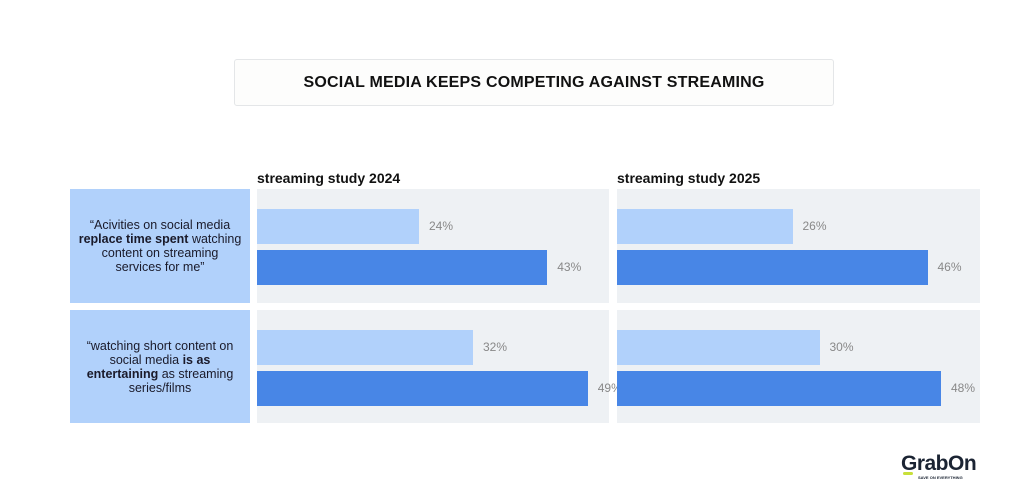 The width and height of the screenshot is (1018, 500). What do you see at coordinates (160, 225) in the screenshot?
I see `row-label-text: “Acivities on social media` at bounding box center [160, 225].